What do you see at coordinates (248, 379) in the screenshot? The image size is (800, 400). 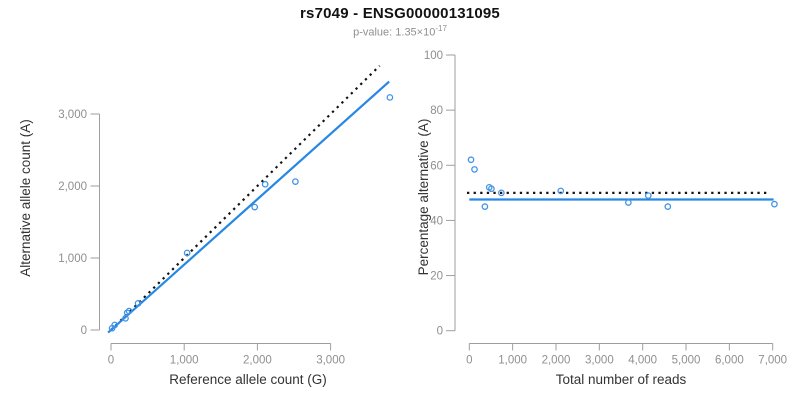 I see `x-axis-label: Reference allele count (G)` at bounding box center [248, 379].